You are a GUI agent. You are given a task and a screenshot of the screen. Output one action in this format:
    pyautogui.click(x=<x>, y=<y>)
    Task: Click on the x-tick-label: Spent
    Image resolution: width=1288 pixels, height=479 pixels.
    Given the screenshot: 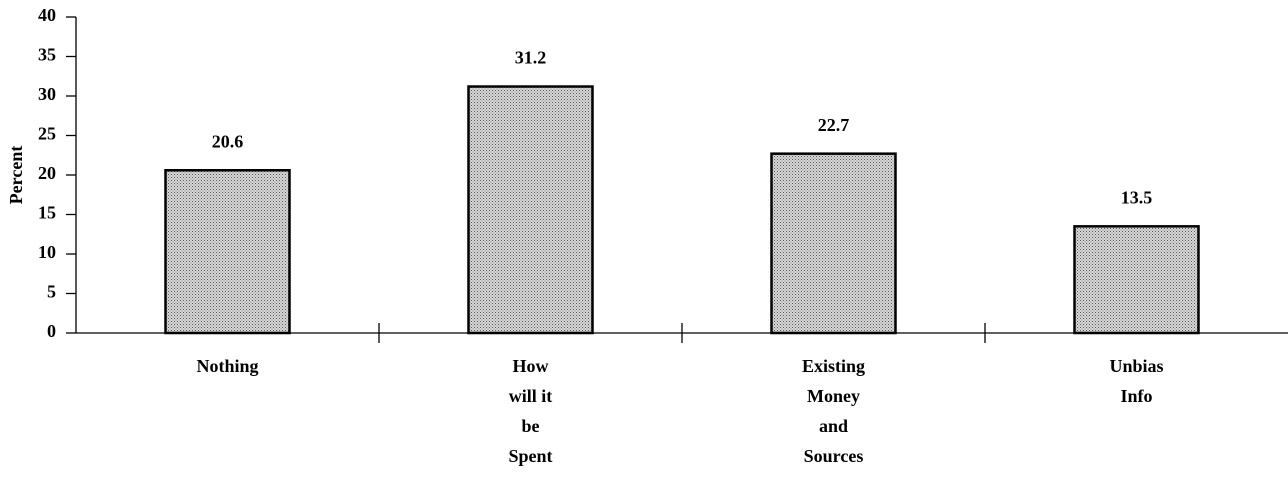 What is the action you would take?
    pyautogui.click(x=530, y=456)
    